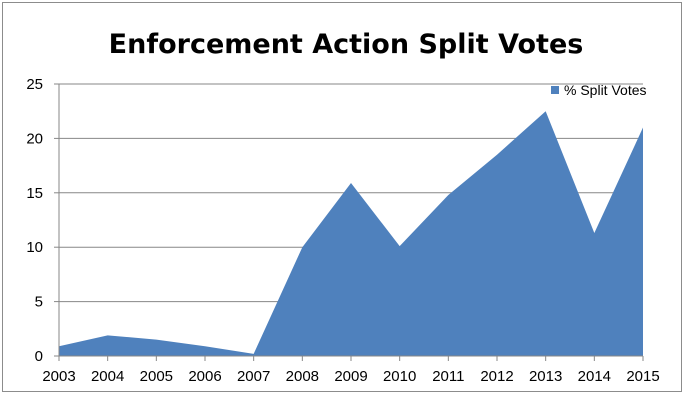 This screenshot has width=686, height=396. Describe the element at coordinates (34, 84) in the screenshot. I see `y-tick-label-25: 25` at that location.